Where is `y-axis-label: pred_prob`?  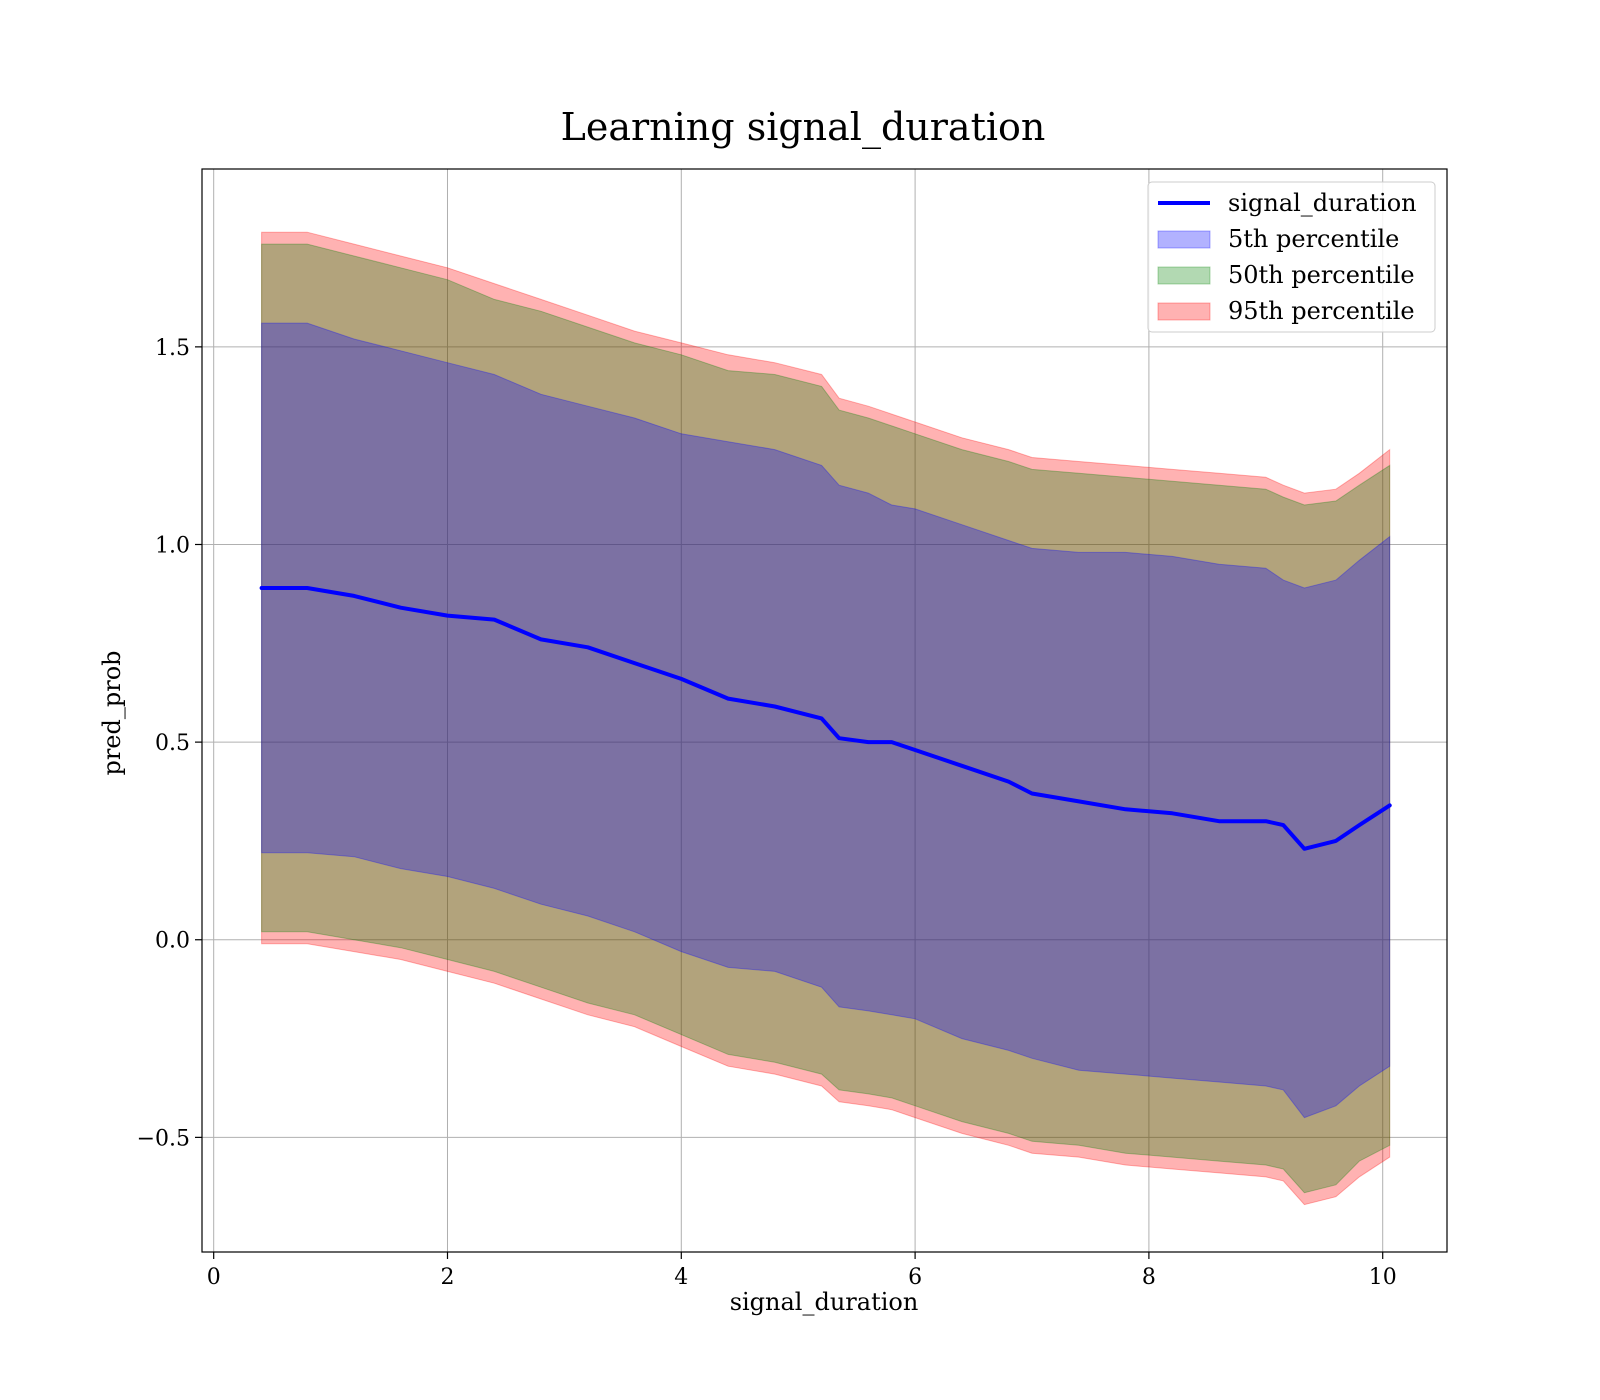 y-axis-label: pred_prob is located at coordinates (112, 712).